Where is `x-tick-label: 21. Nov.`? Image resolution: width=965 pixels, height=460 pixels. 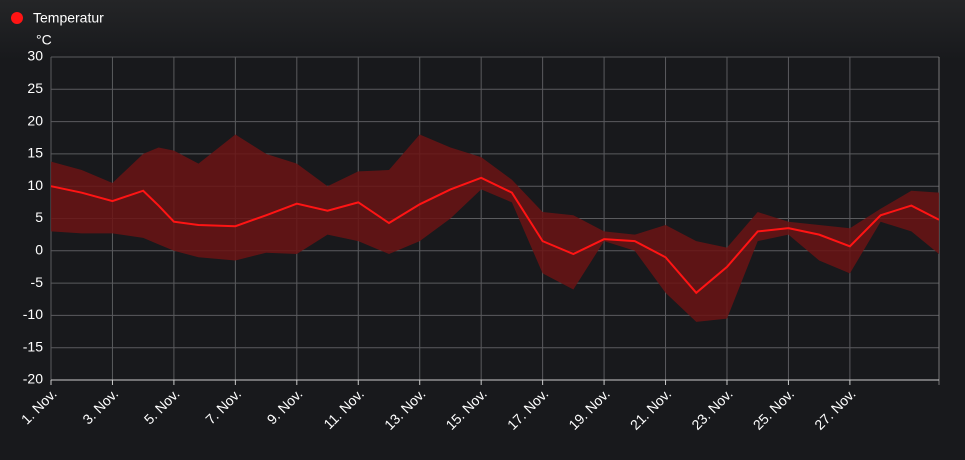 x-tick-label: 21. Nov. is located at coordinates (650, 408).